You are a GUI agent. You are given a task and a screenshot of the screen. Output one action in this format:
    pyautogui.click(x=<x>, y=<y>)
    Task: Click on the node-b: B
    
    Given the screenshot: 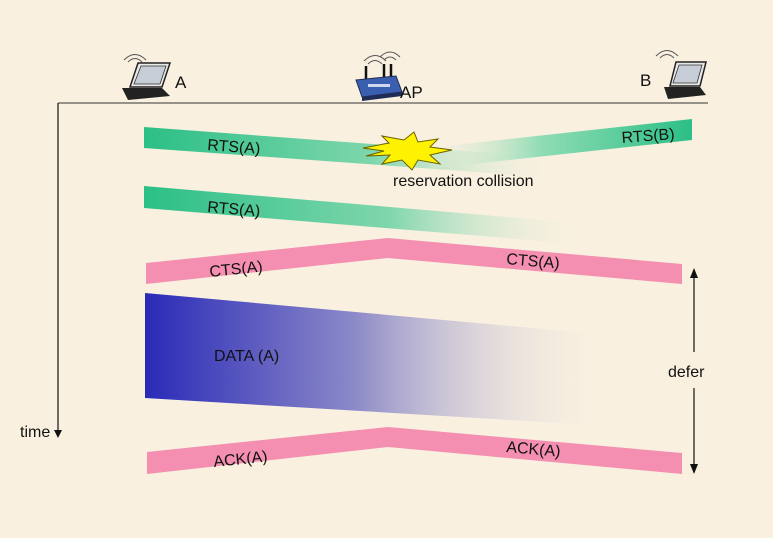 What is the action you would take?
    pyautogui.click(x=673, y=74)
    